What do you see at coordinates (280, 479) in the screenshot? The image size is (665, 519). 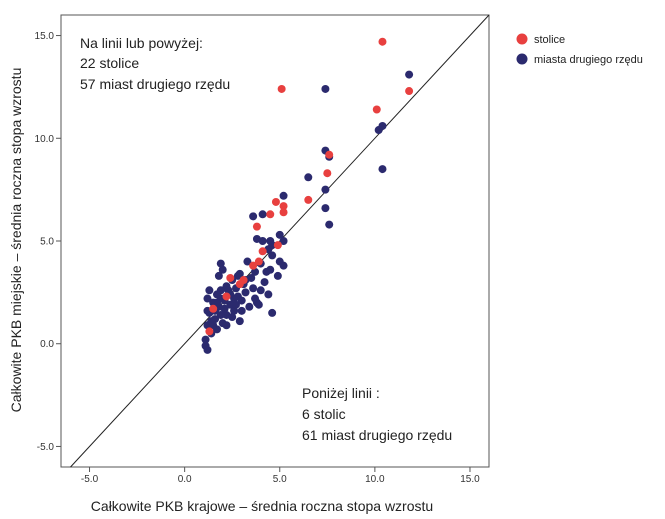 I see `x-tick-label: 5.0` at bounding box center [280, 479].